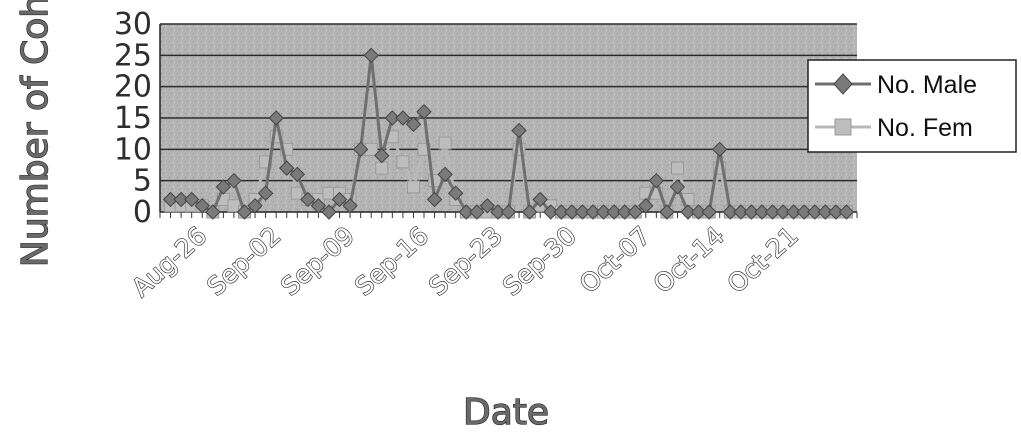 Image resolution: width=1021 pixels, height=438 pixels. I want to click on legend-female-label: No. Fem, so click(925, 128).